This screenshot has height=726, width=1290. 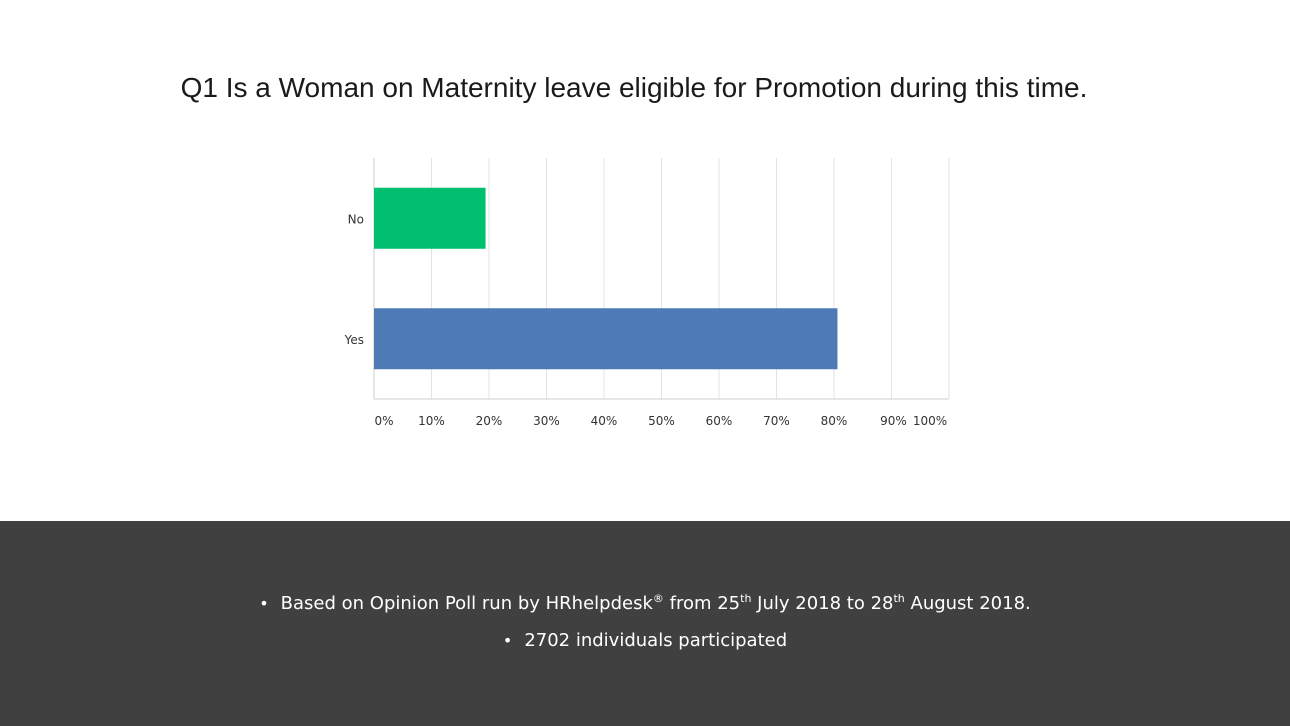 What do you see at coordinates (383, 421) in the screenshot?
I see `x-tick-label: 0%` at bounding box center [383, 421].